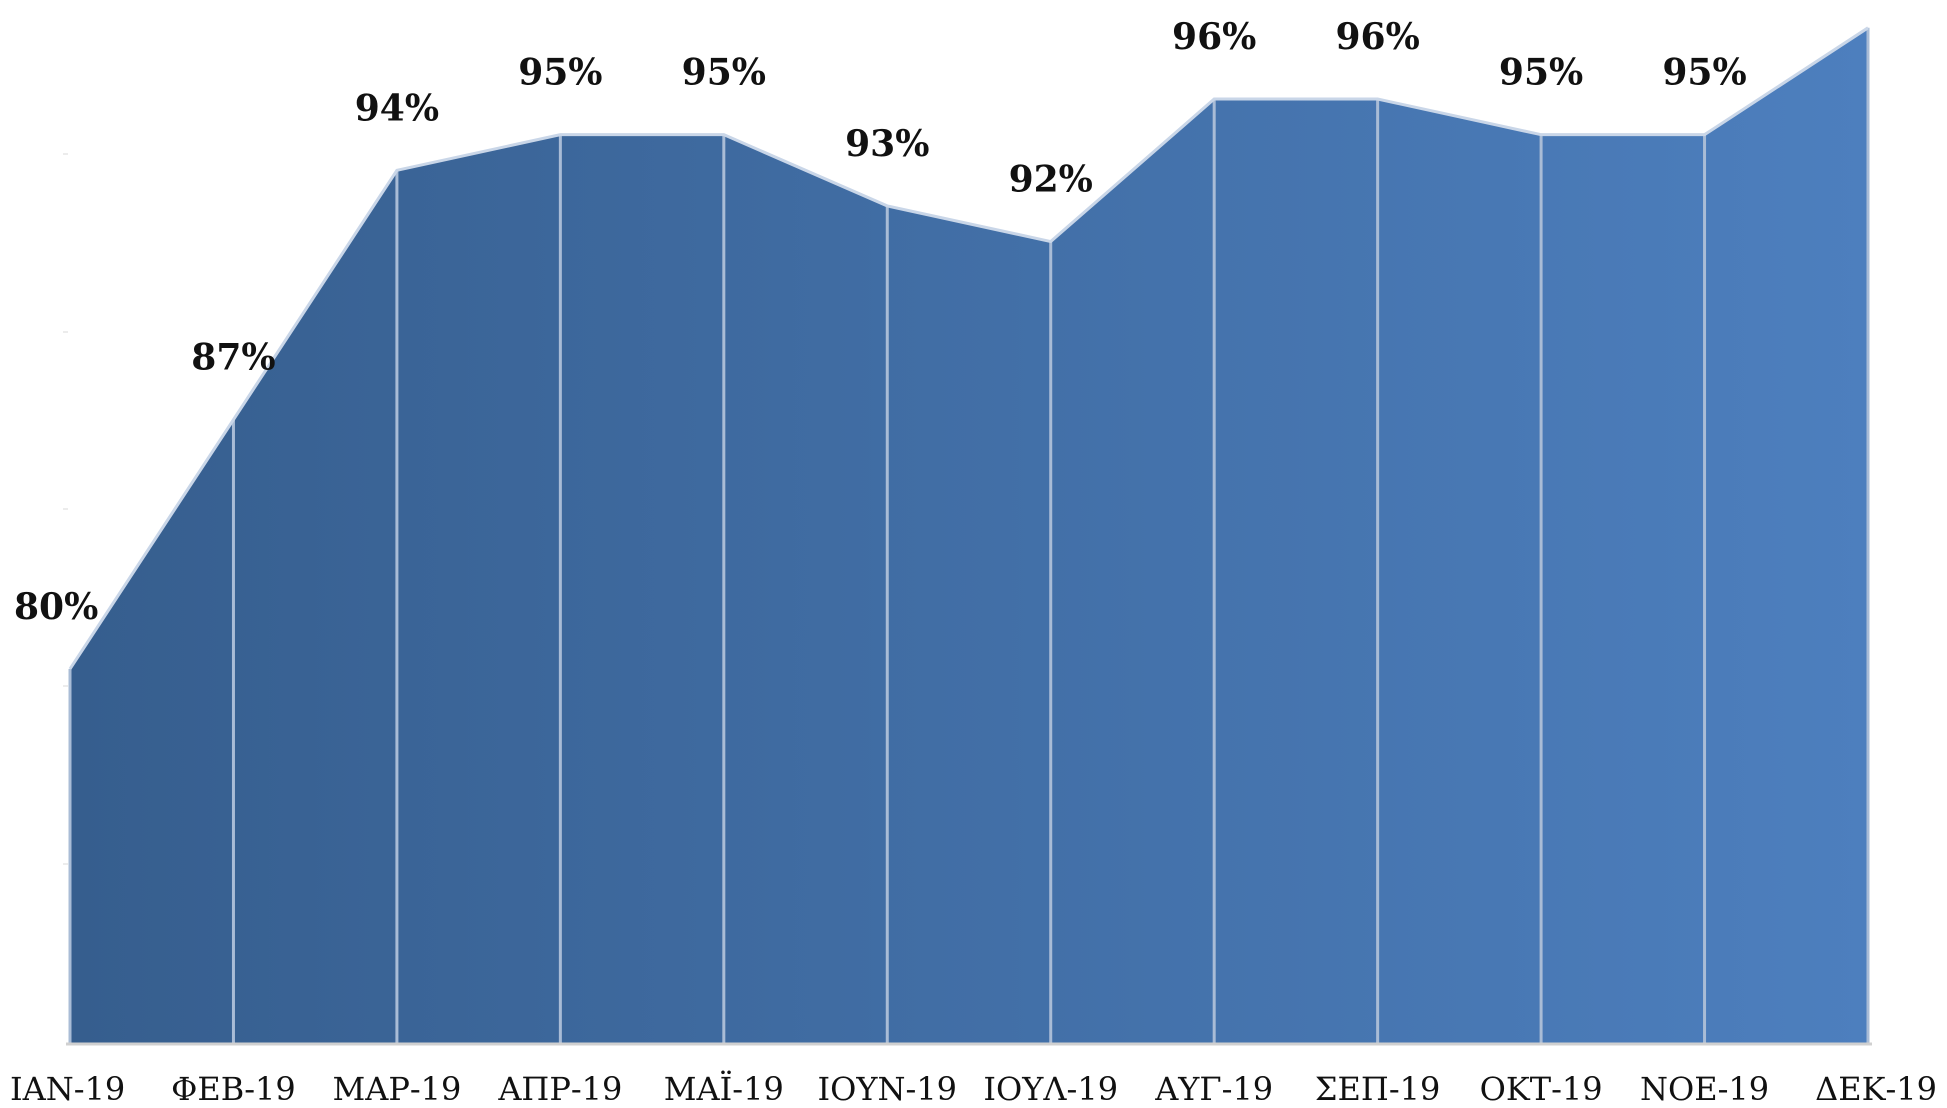  I want to click on data-label: 87%, so click(233, 358).